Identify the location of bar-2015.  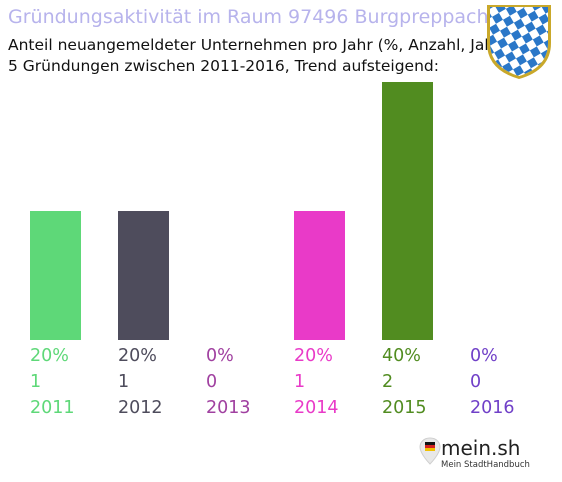
(407, 211).